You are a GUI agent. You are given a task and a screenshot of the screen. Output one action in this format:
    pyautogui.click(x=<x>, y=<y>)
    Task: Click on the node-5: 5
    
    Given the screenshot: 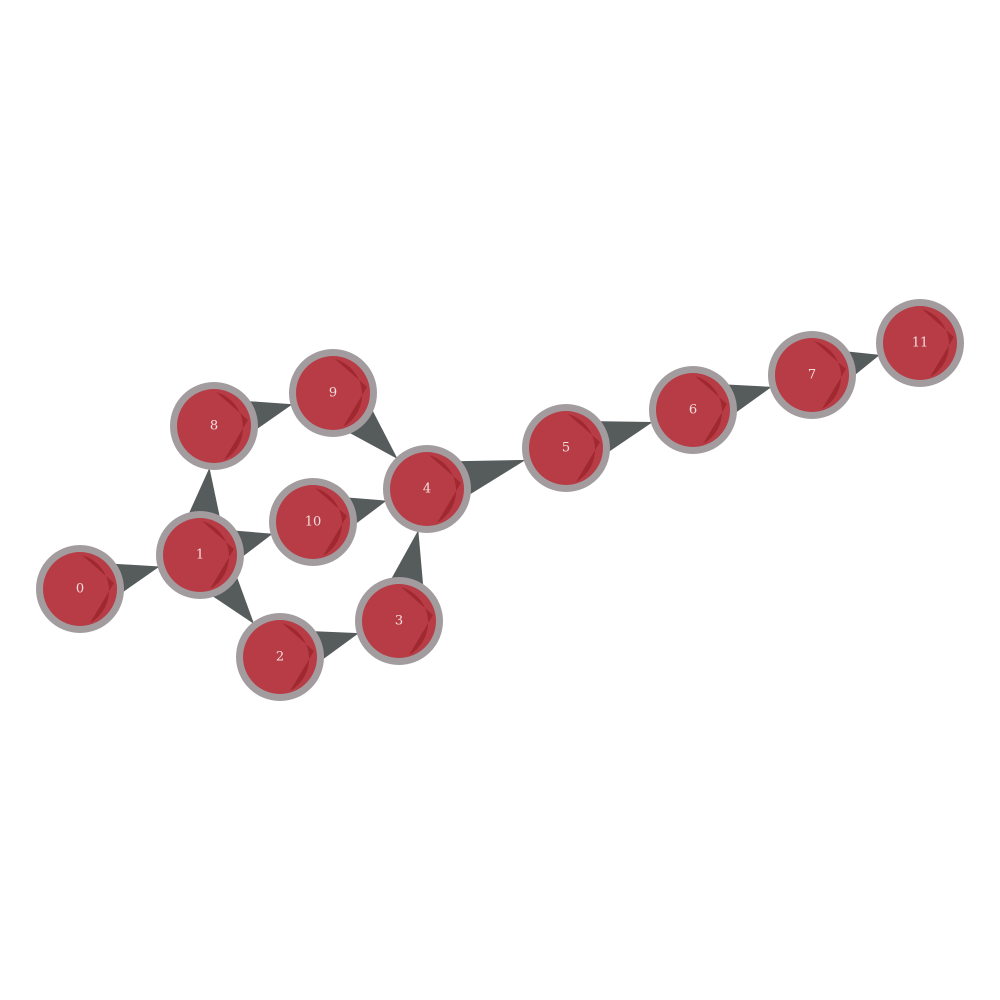 What is the action you would take?
    pyautogui.click(x=566, y=448)
    